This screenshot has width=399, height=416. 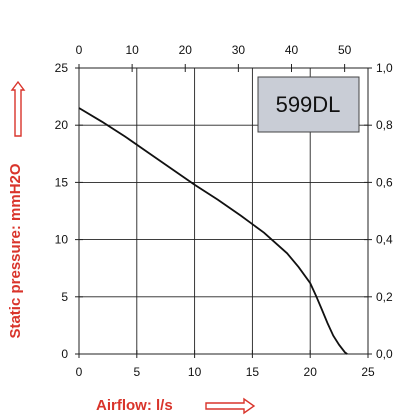 What do you see at coordinates (384, 354) in the screenshot?
I see `y-right-tick-label: 0,0` at bounding box center [384, 354].